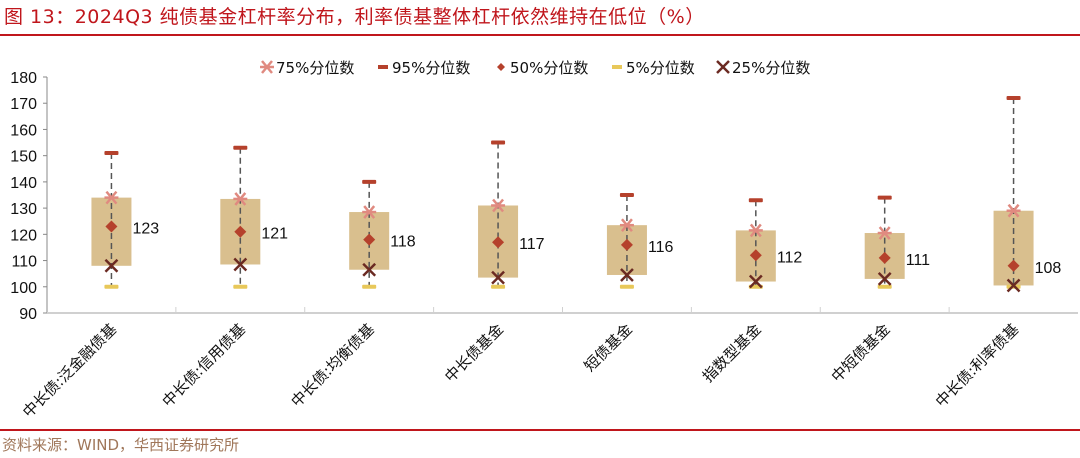 The height and width of the screenshot is (458, 1080). I want to click on legend-item-p5: 5%分位数, so click(653, 68).